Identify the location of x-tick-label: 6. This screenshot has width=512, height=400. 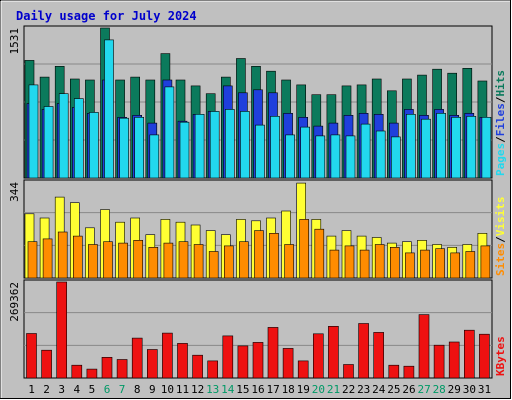
(107, 389).